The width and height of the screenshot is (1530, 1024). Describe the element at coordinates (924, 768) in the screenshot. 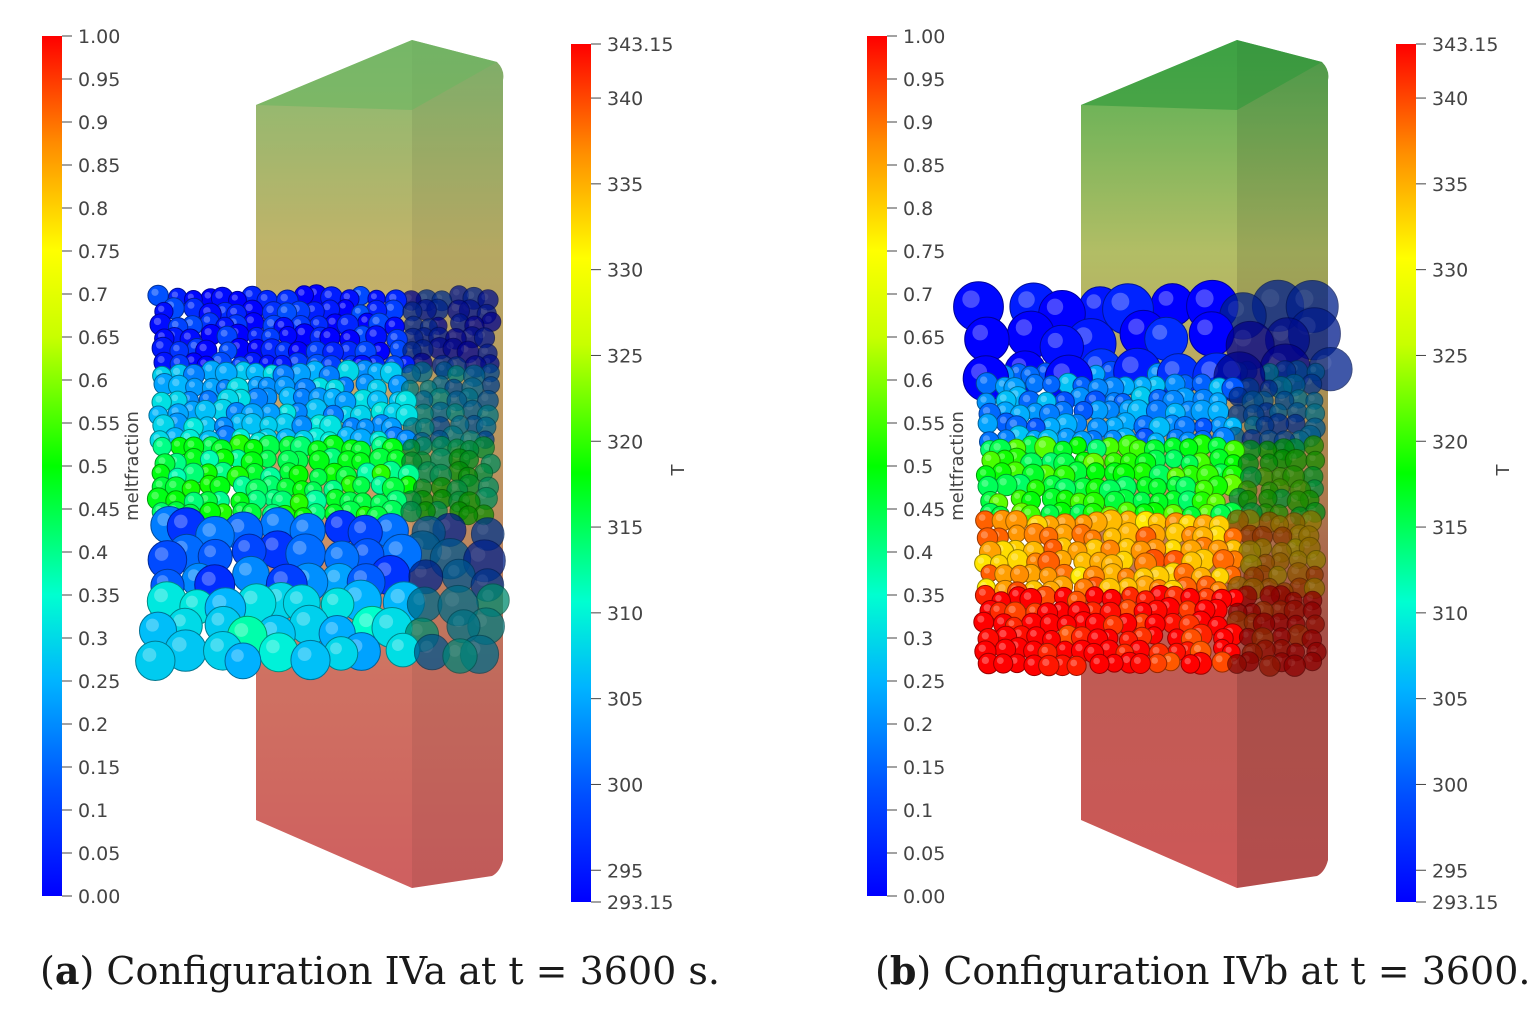

I see `meltfraction-tick-label: 0.15` at that location.